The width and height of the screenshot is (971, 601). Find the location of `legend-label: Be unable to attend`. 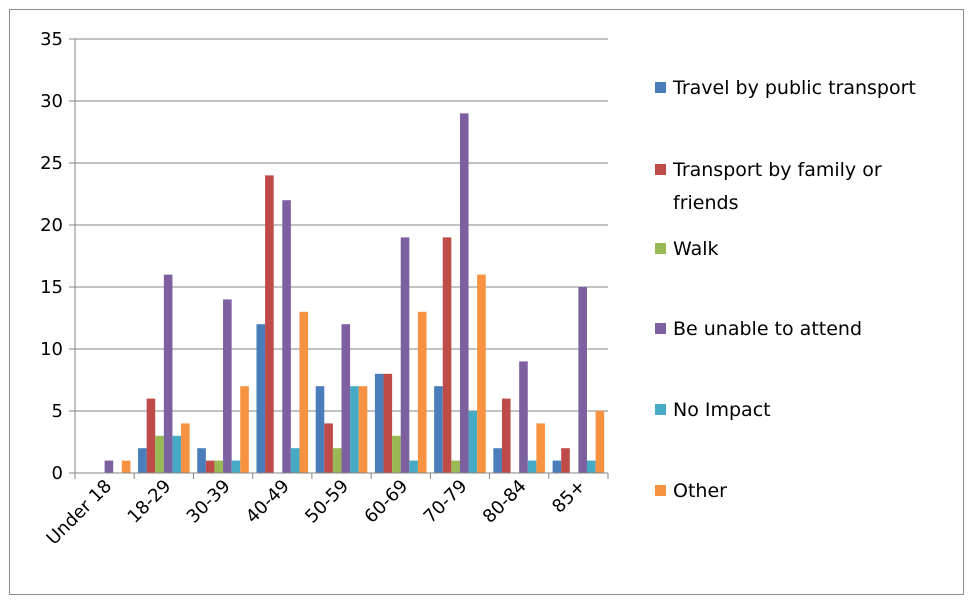

legend-label: Be unable to attend is located at coordinates (767, 329).